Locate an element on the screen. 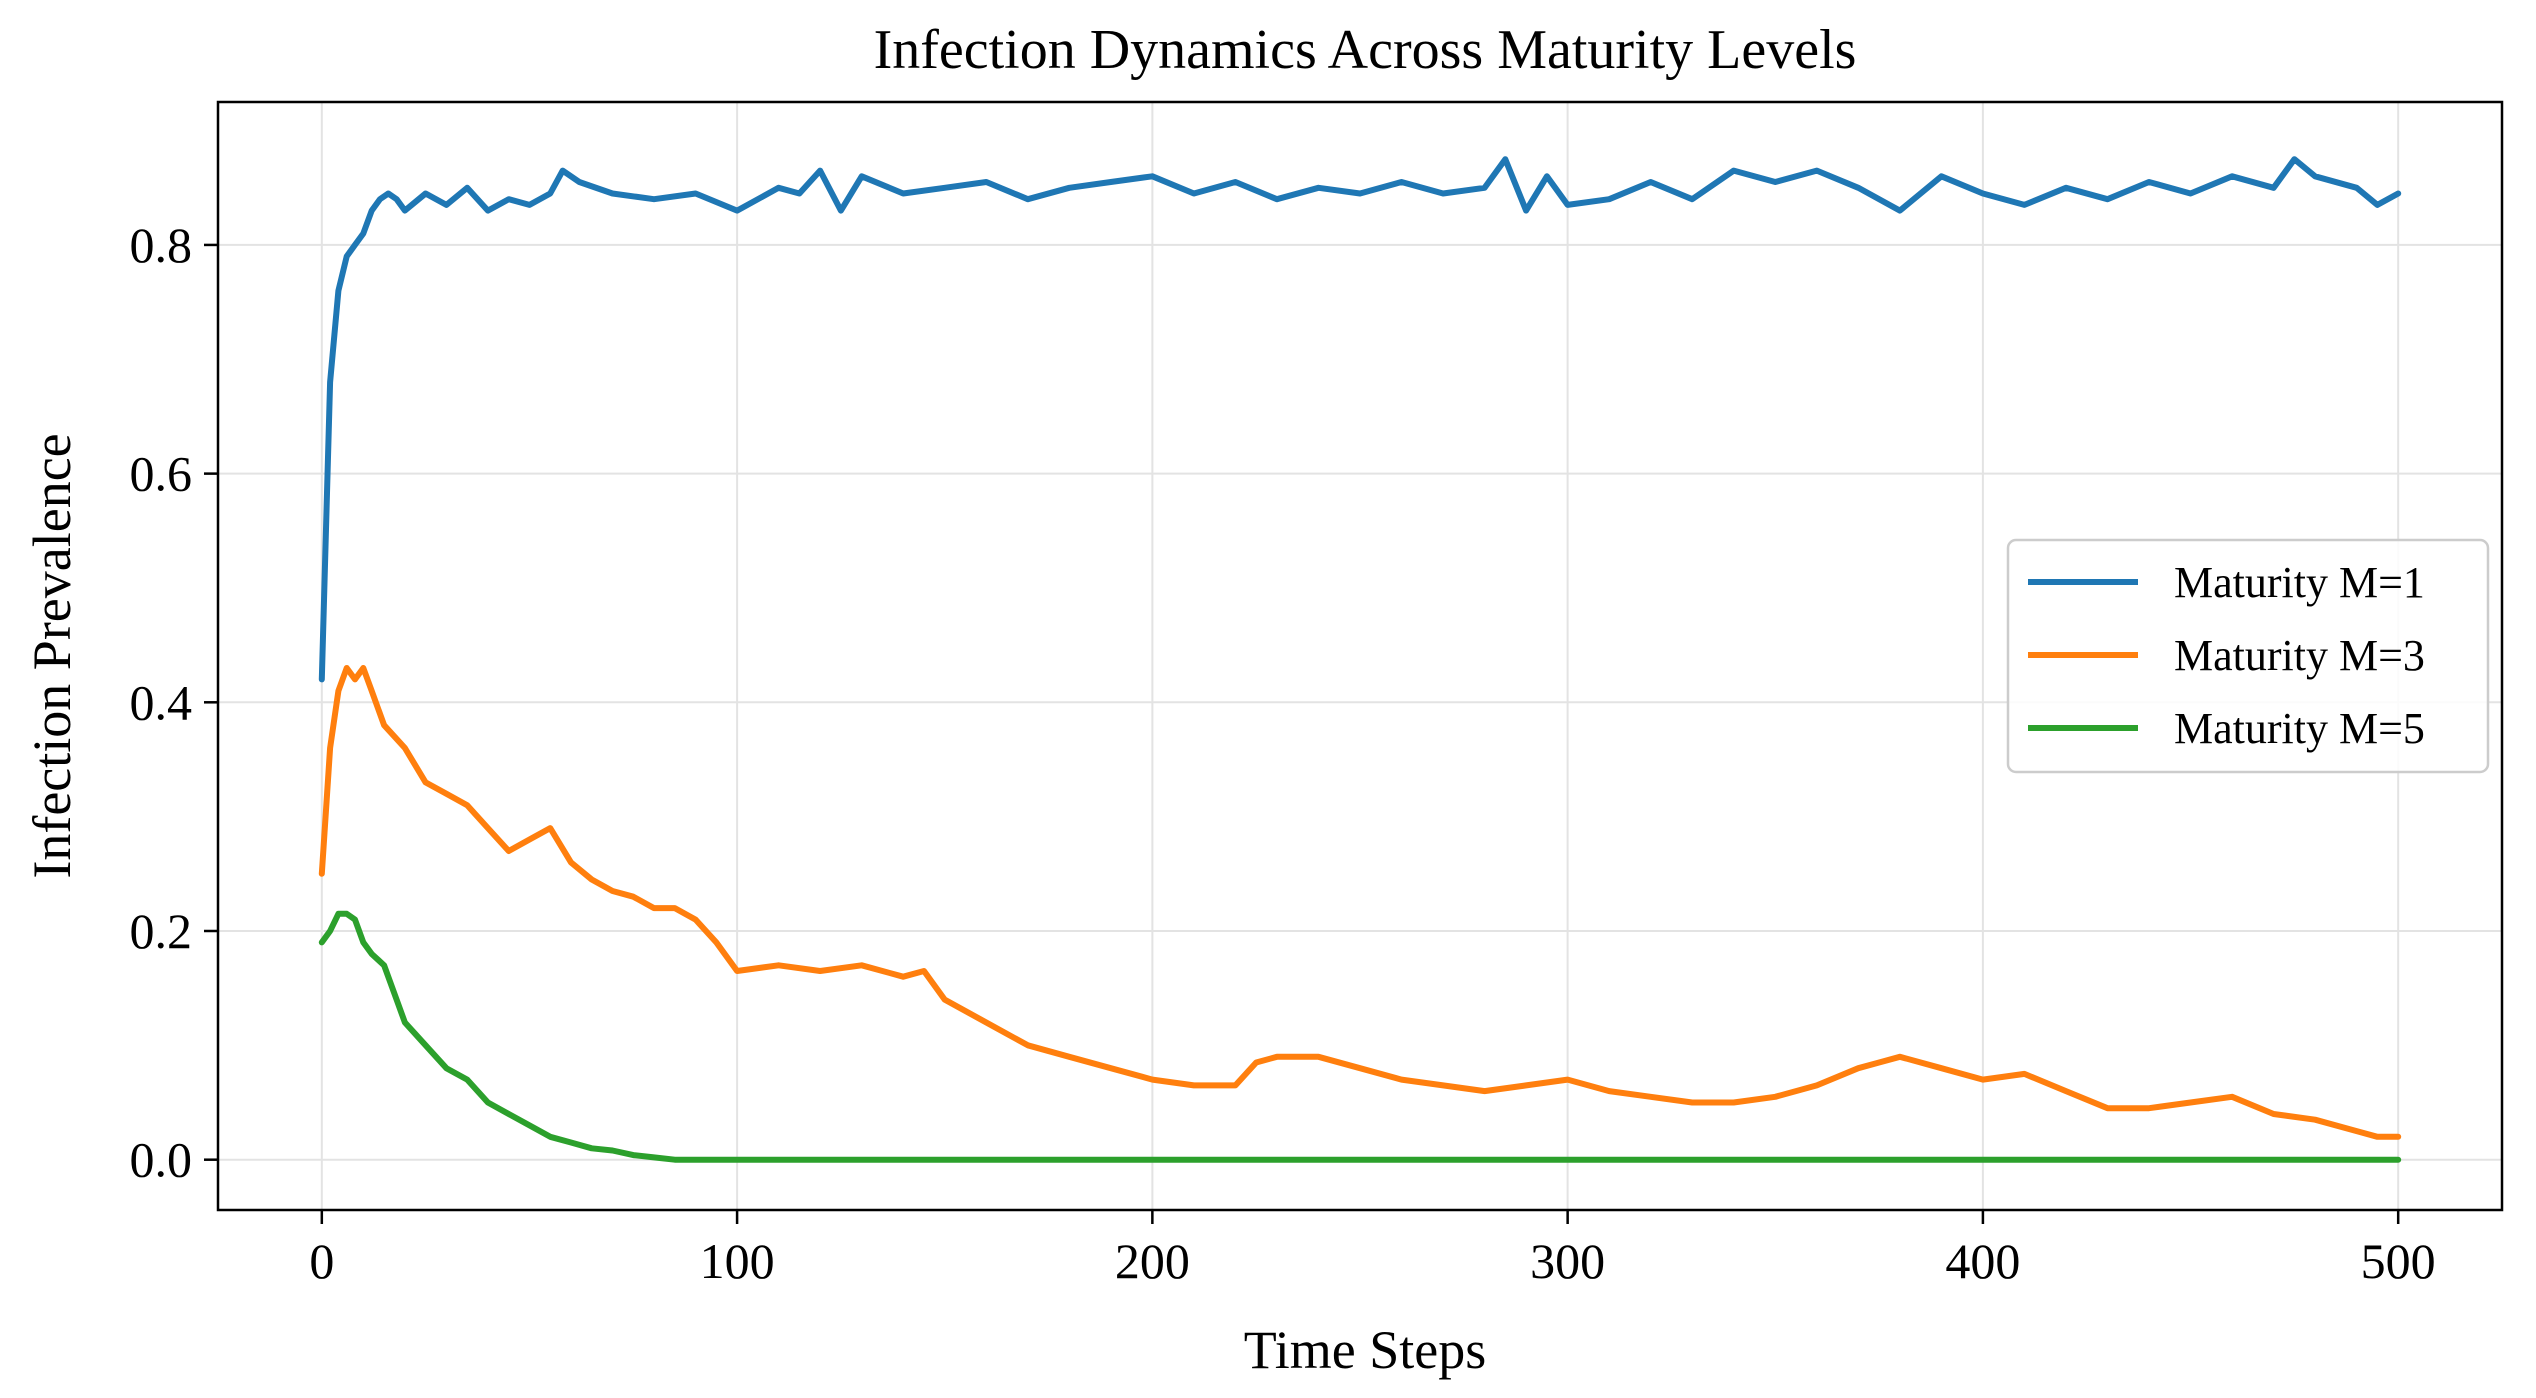  x-tick-label: 100 is located at coordinates (737, 1261).